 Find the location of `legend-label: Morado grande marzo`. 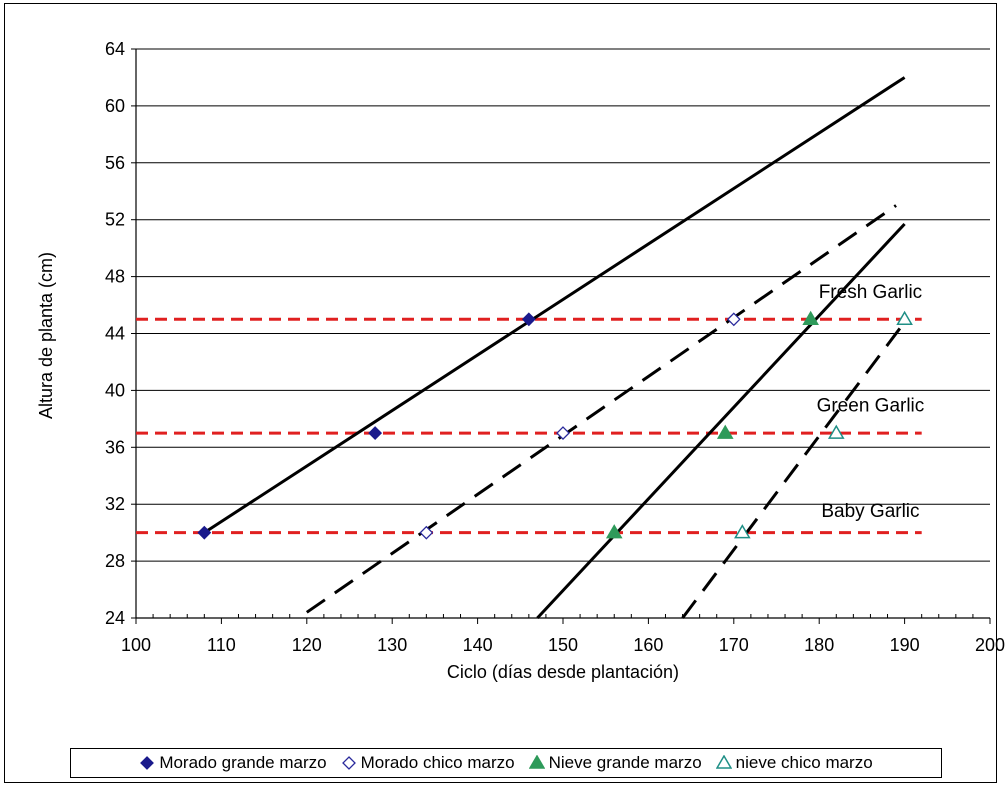

legend-label: Morado grande marzo is located at coordinates (243, 762).